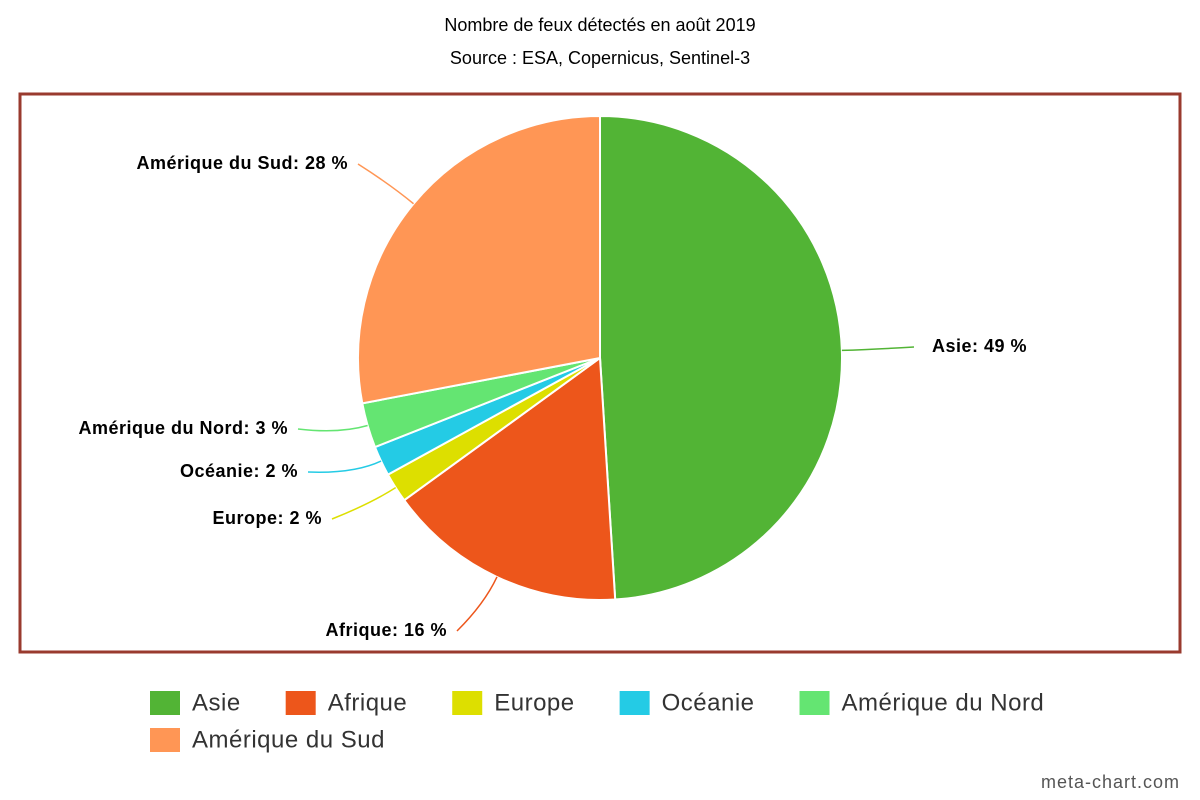  What do you see at coordinates (267, 518) in the screenshot?
I see `data-label: Europe: 2 %` at bounding box center [267, 518].